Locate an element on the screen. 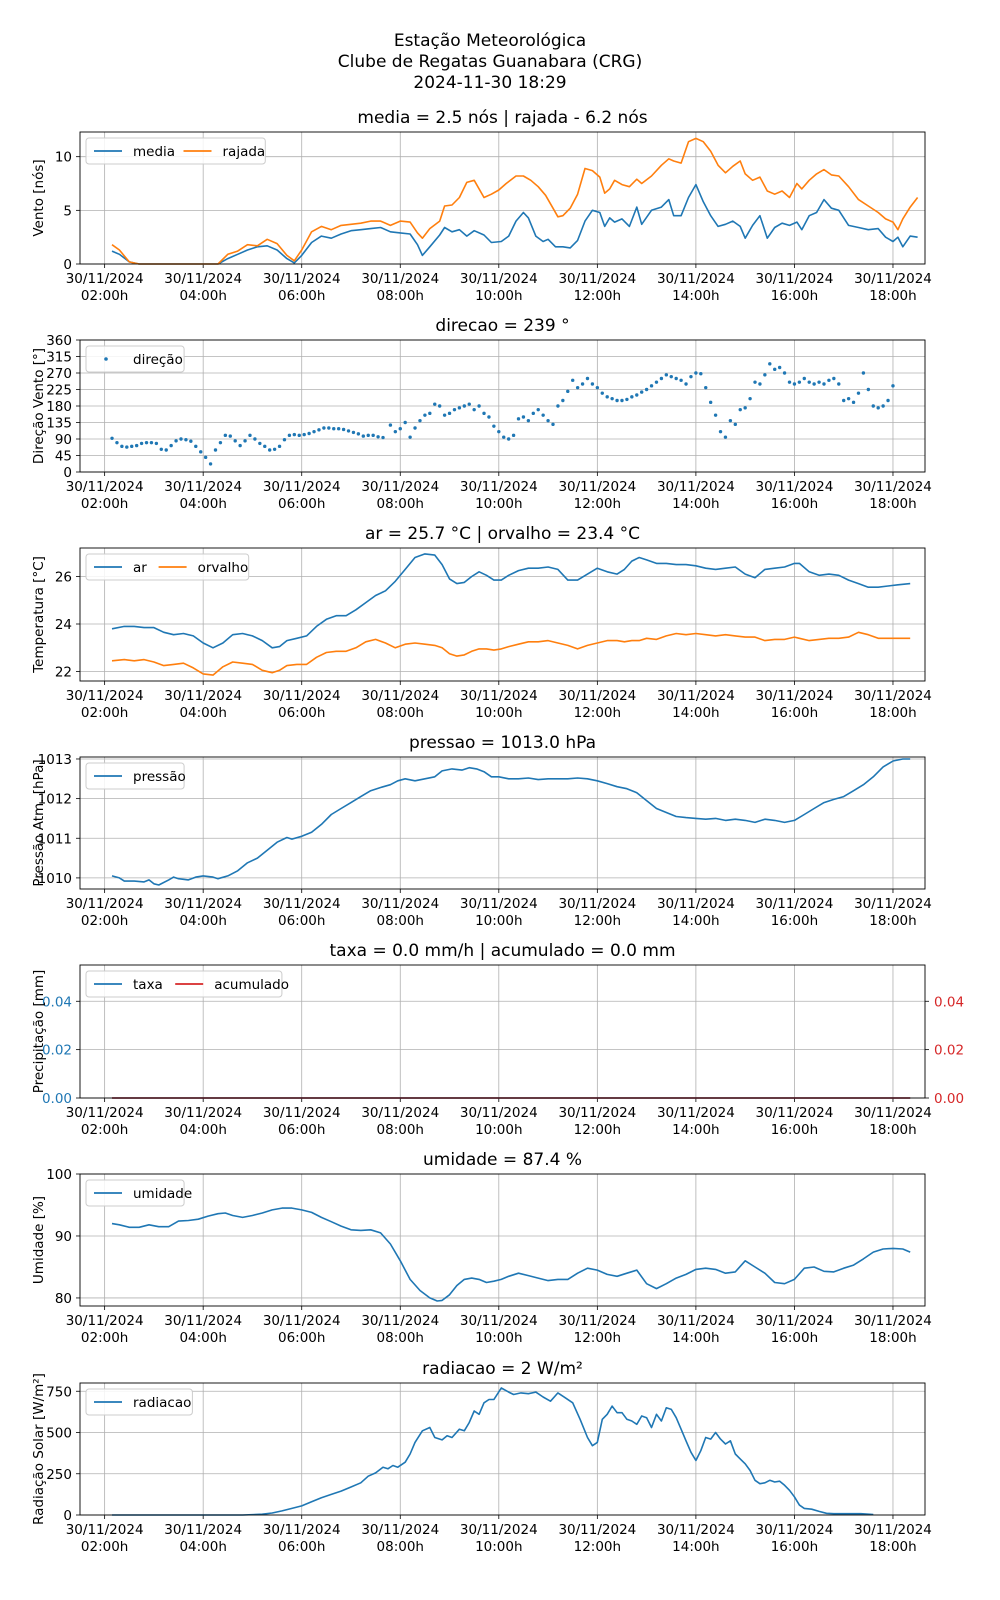 The image size is (1000, 1600). chart-title: radiacao = 2 W/m² is located at coordinates (502, 1369).